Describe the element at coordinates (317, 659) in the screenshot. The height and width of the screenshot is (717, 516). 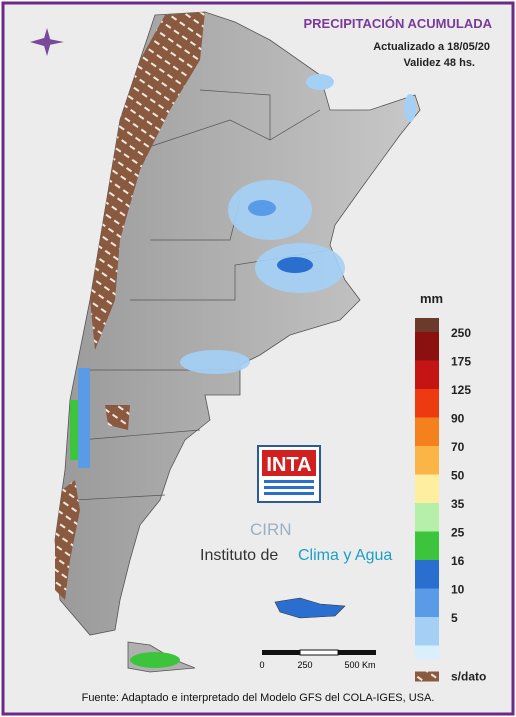
I see `scale-bar: 0 250 500 Km` at that location.